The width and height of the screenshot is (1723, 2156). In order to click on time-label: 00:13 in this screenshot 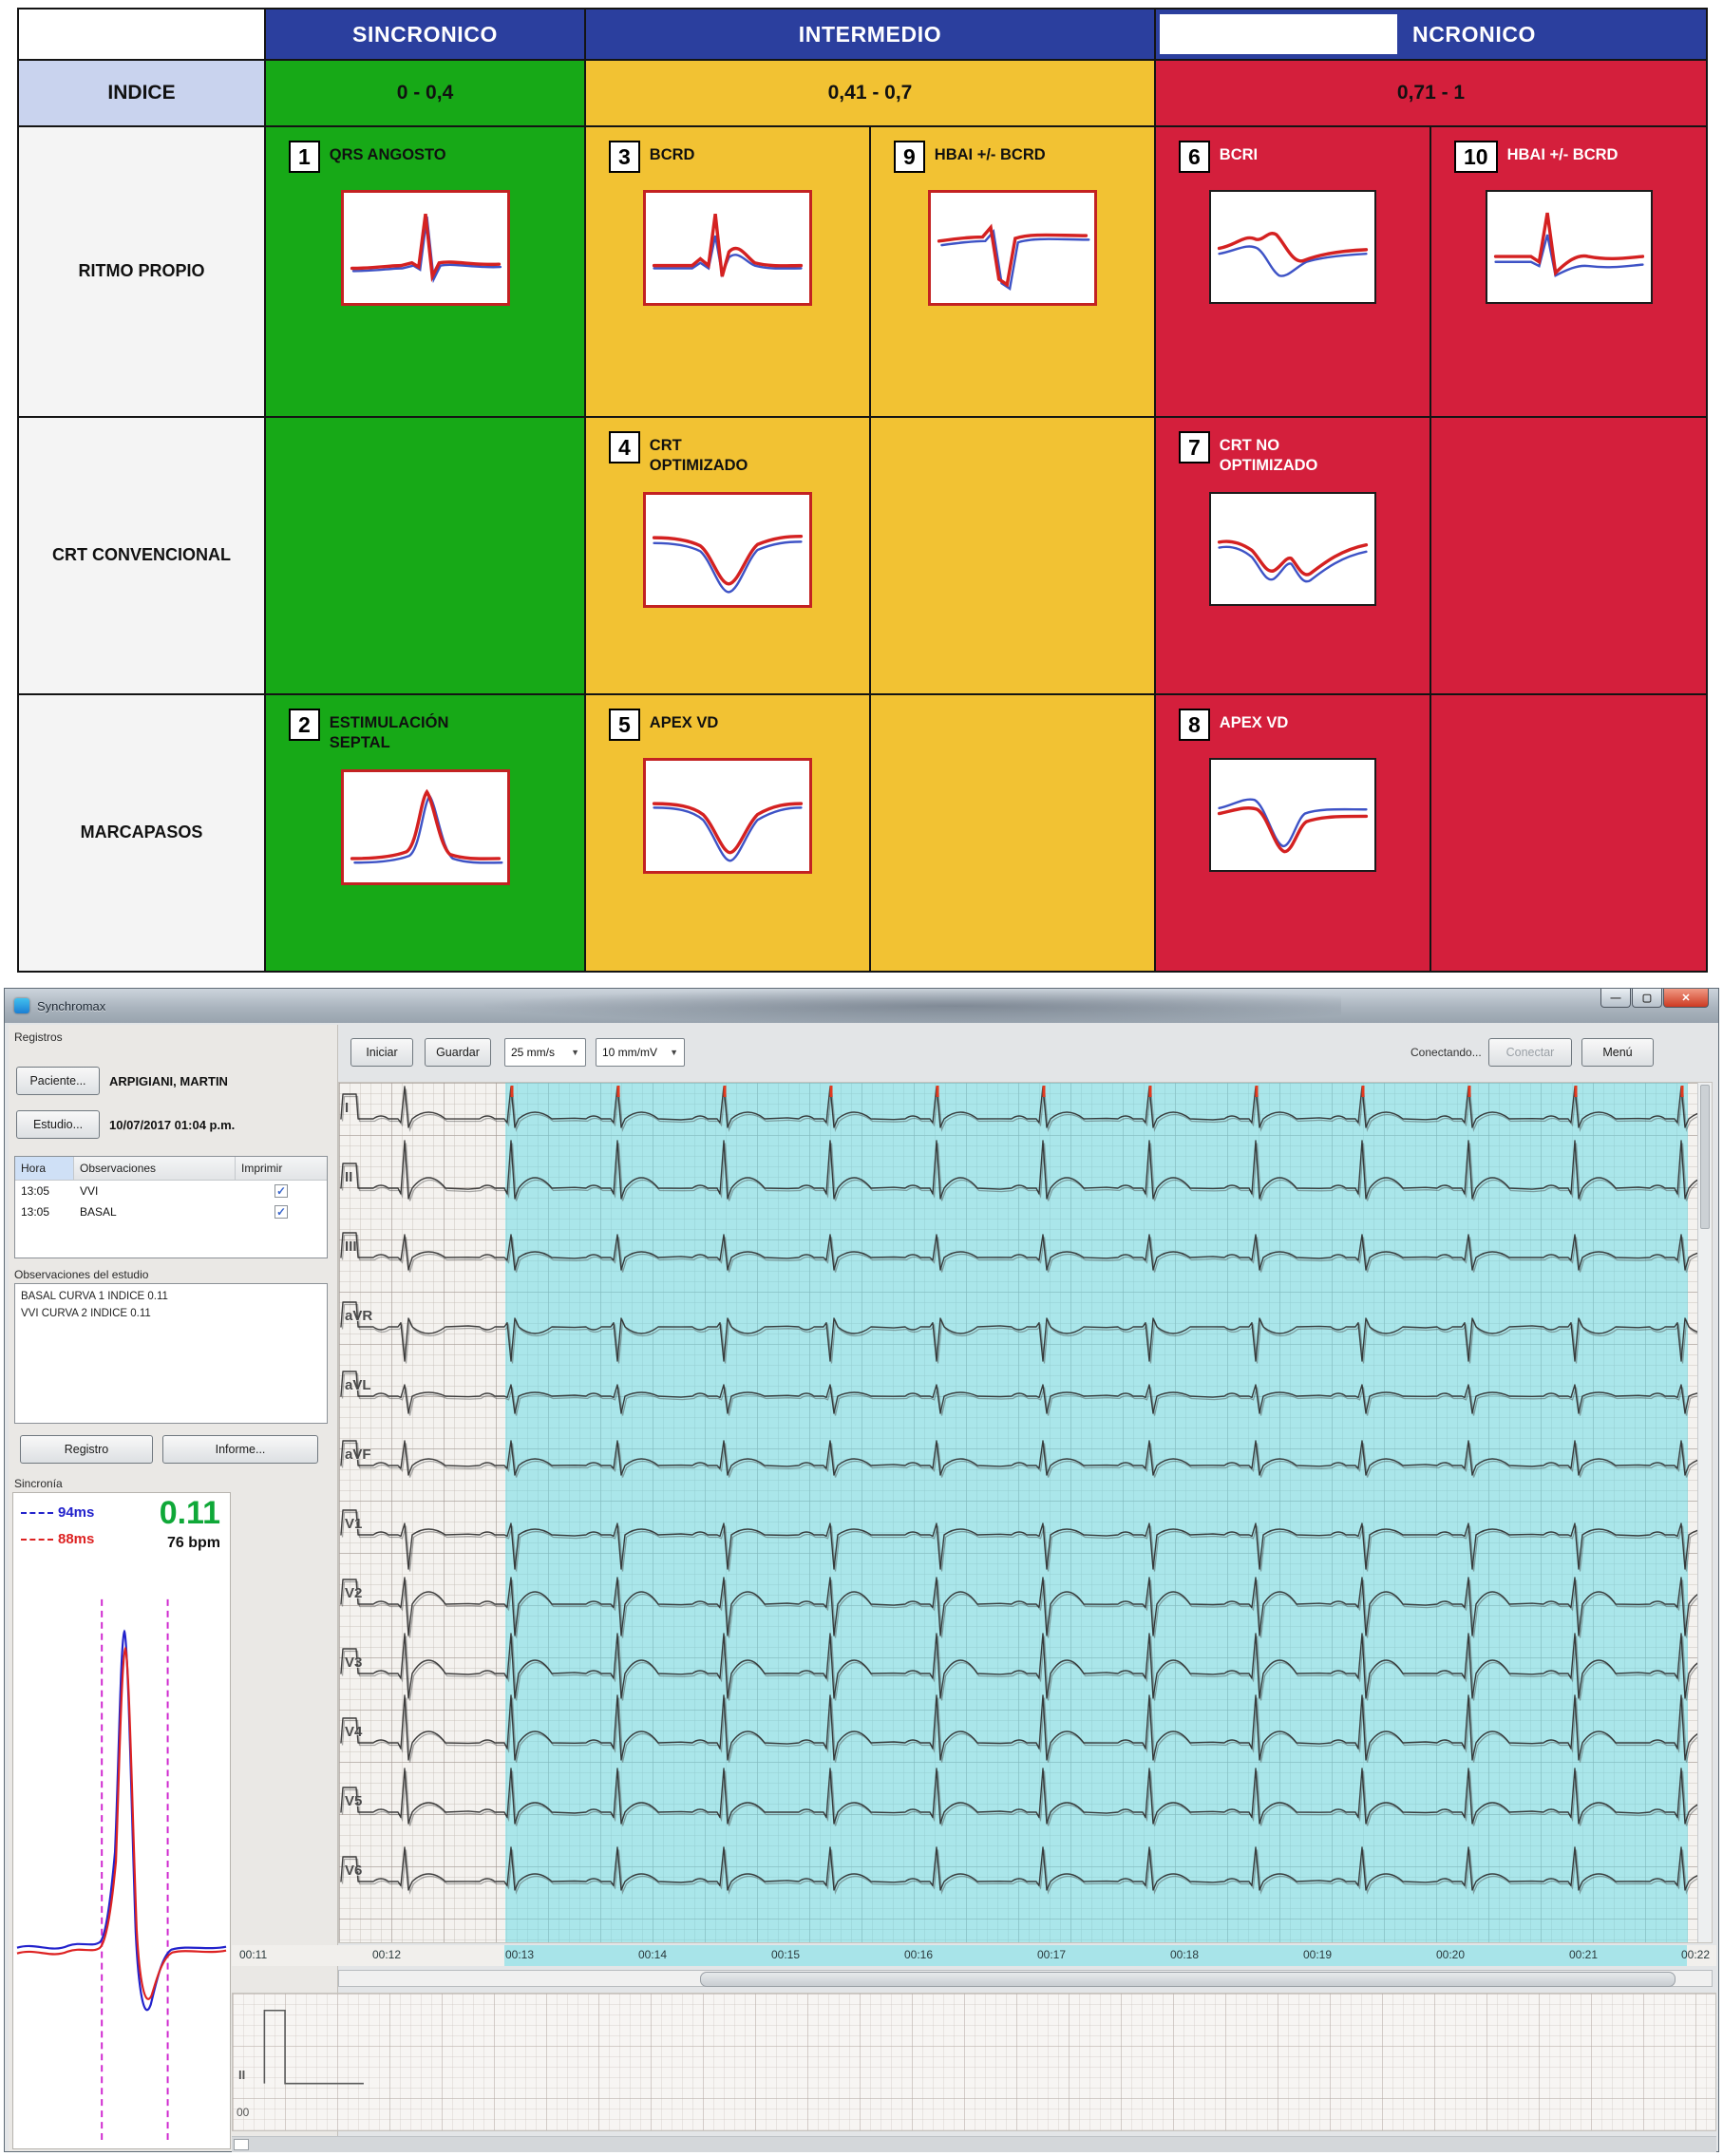, I will do `click(520, 1955)`.